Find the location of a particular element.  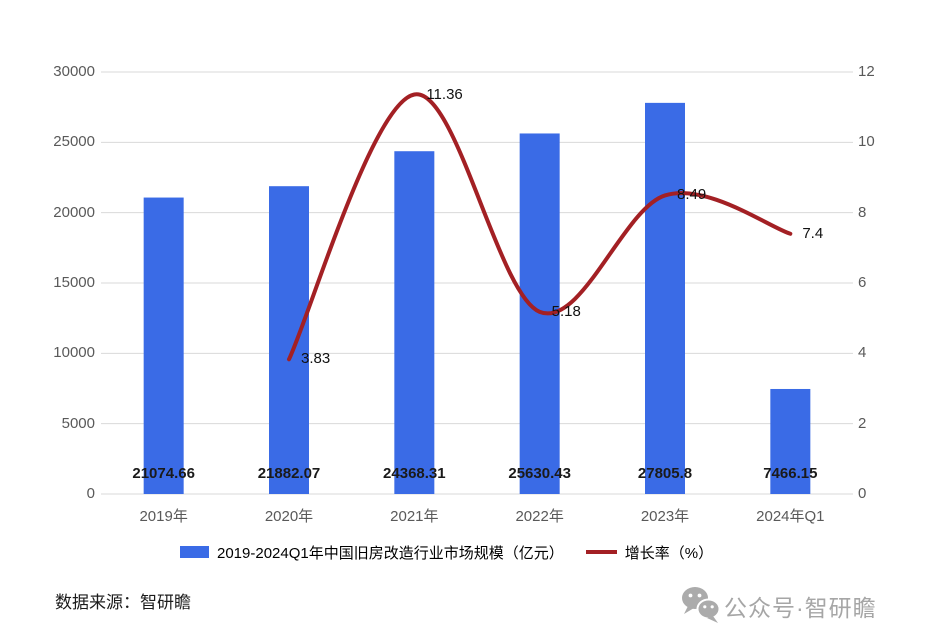

y-axis-tick-left: 0 is located at coordinates (90, 493).